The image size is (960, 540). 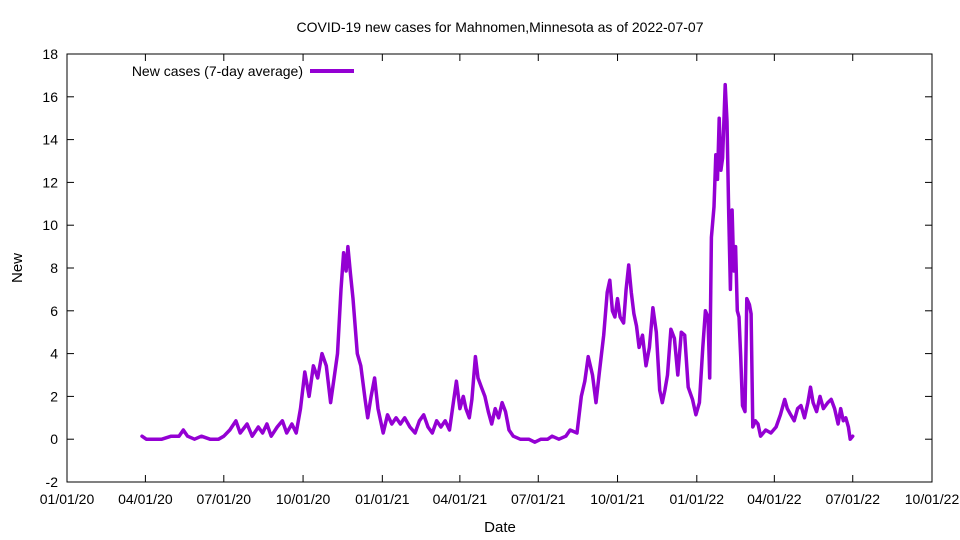 What do you see at coordinates (17, 268) in the screenshot?
I see `y-axis-label: New` at bounding box center [17, 268].